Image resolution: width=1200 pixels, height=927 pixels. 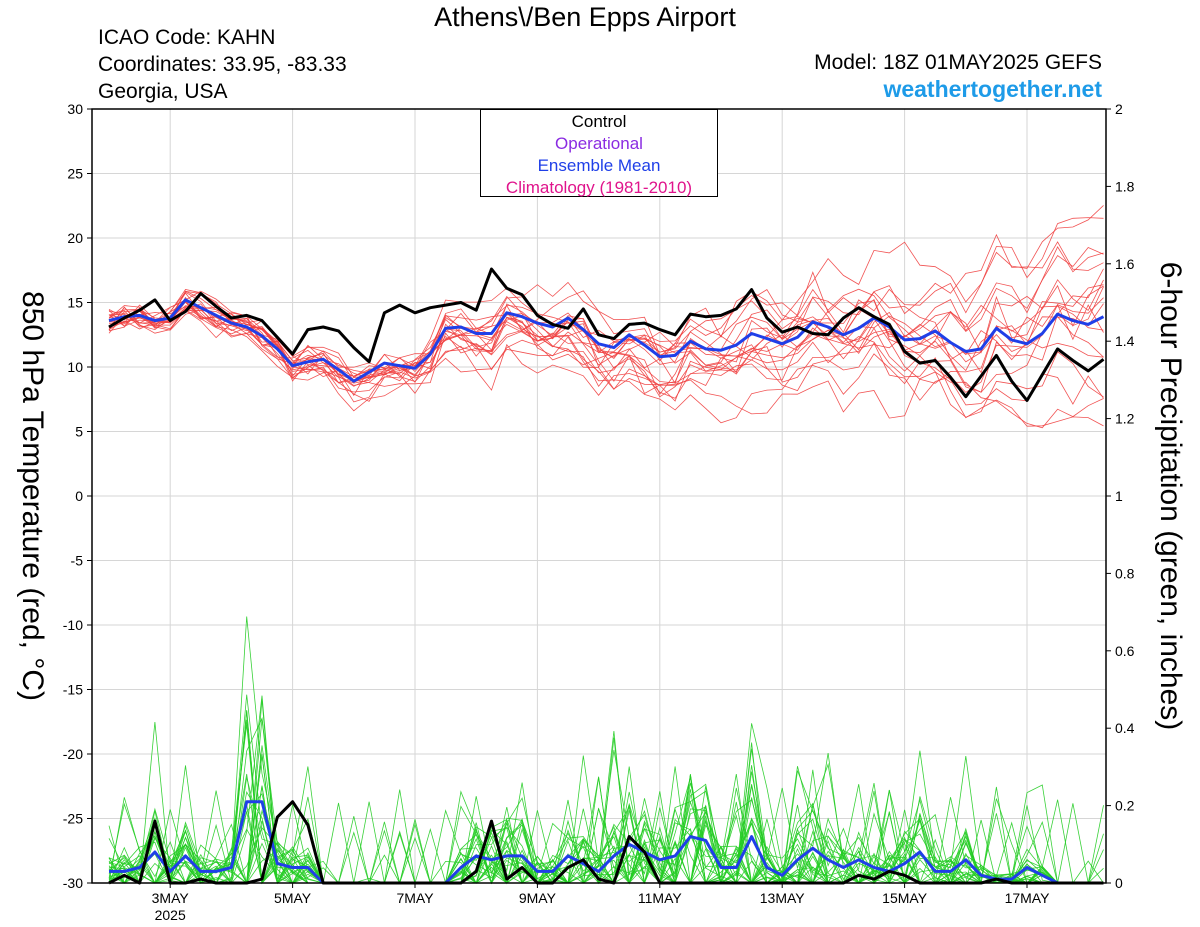 What do you see at coordinates (958, 62) in the screenshot?
I see `model-run: Model: 18Z 01MAY2025 GEFS` at bounding box center [958, 62].